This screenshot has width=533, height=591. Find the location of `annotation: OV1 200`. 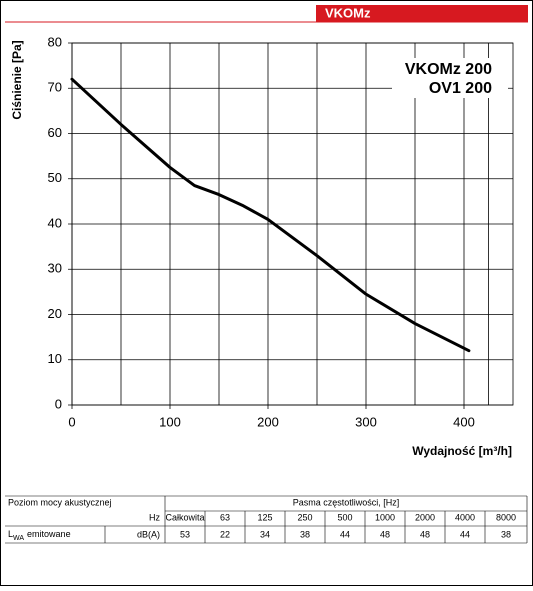

annotation: OV1 200 is located at coordinates (460, 88).